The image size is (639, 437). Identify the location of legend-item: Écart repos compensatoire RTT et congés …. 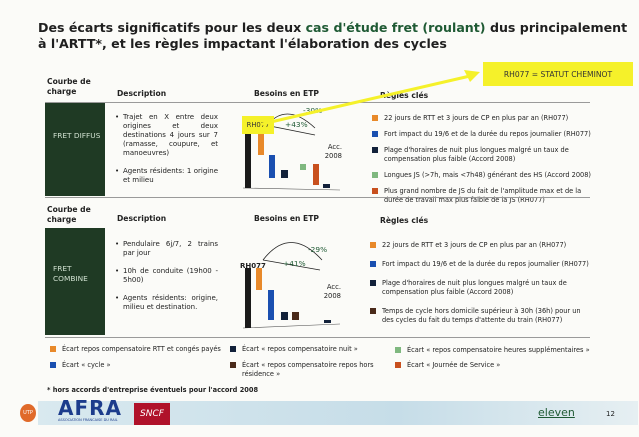
(140, 349).